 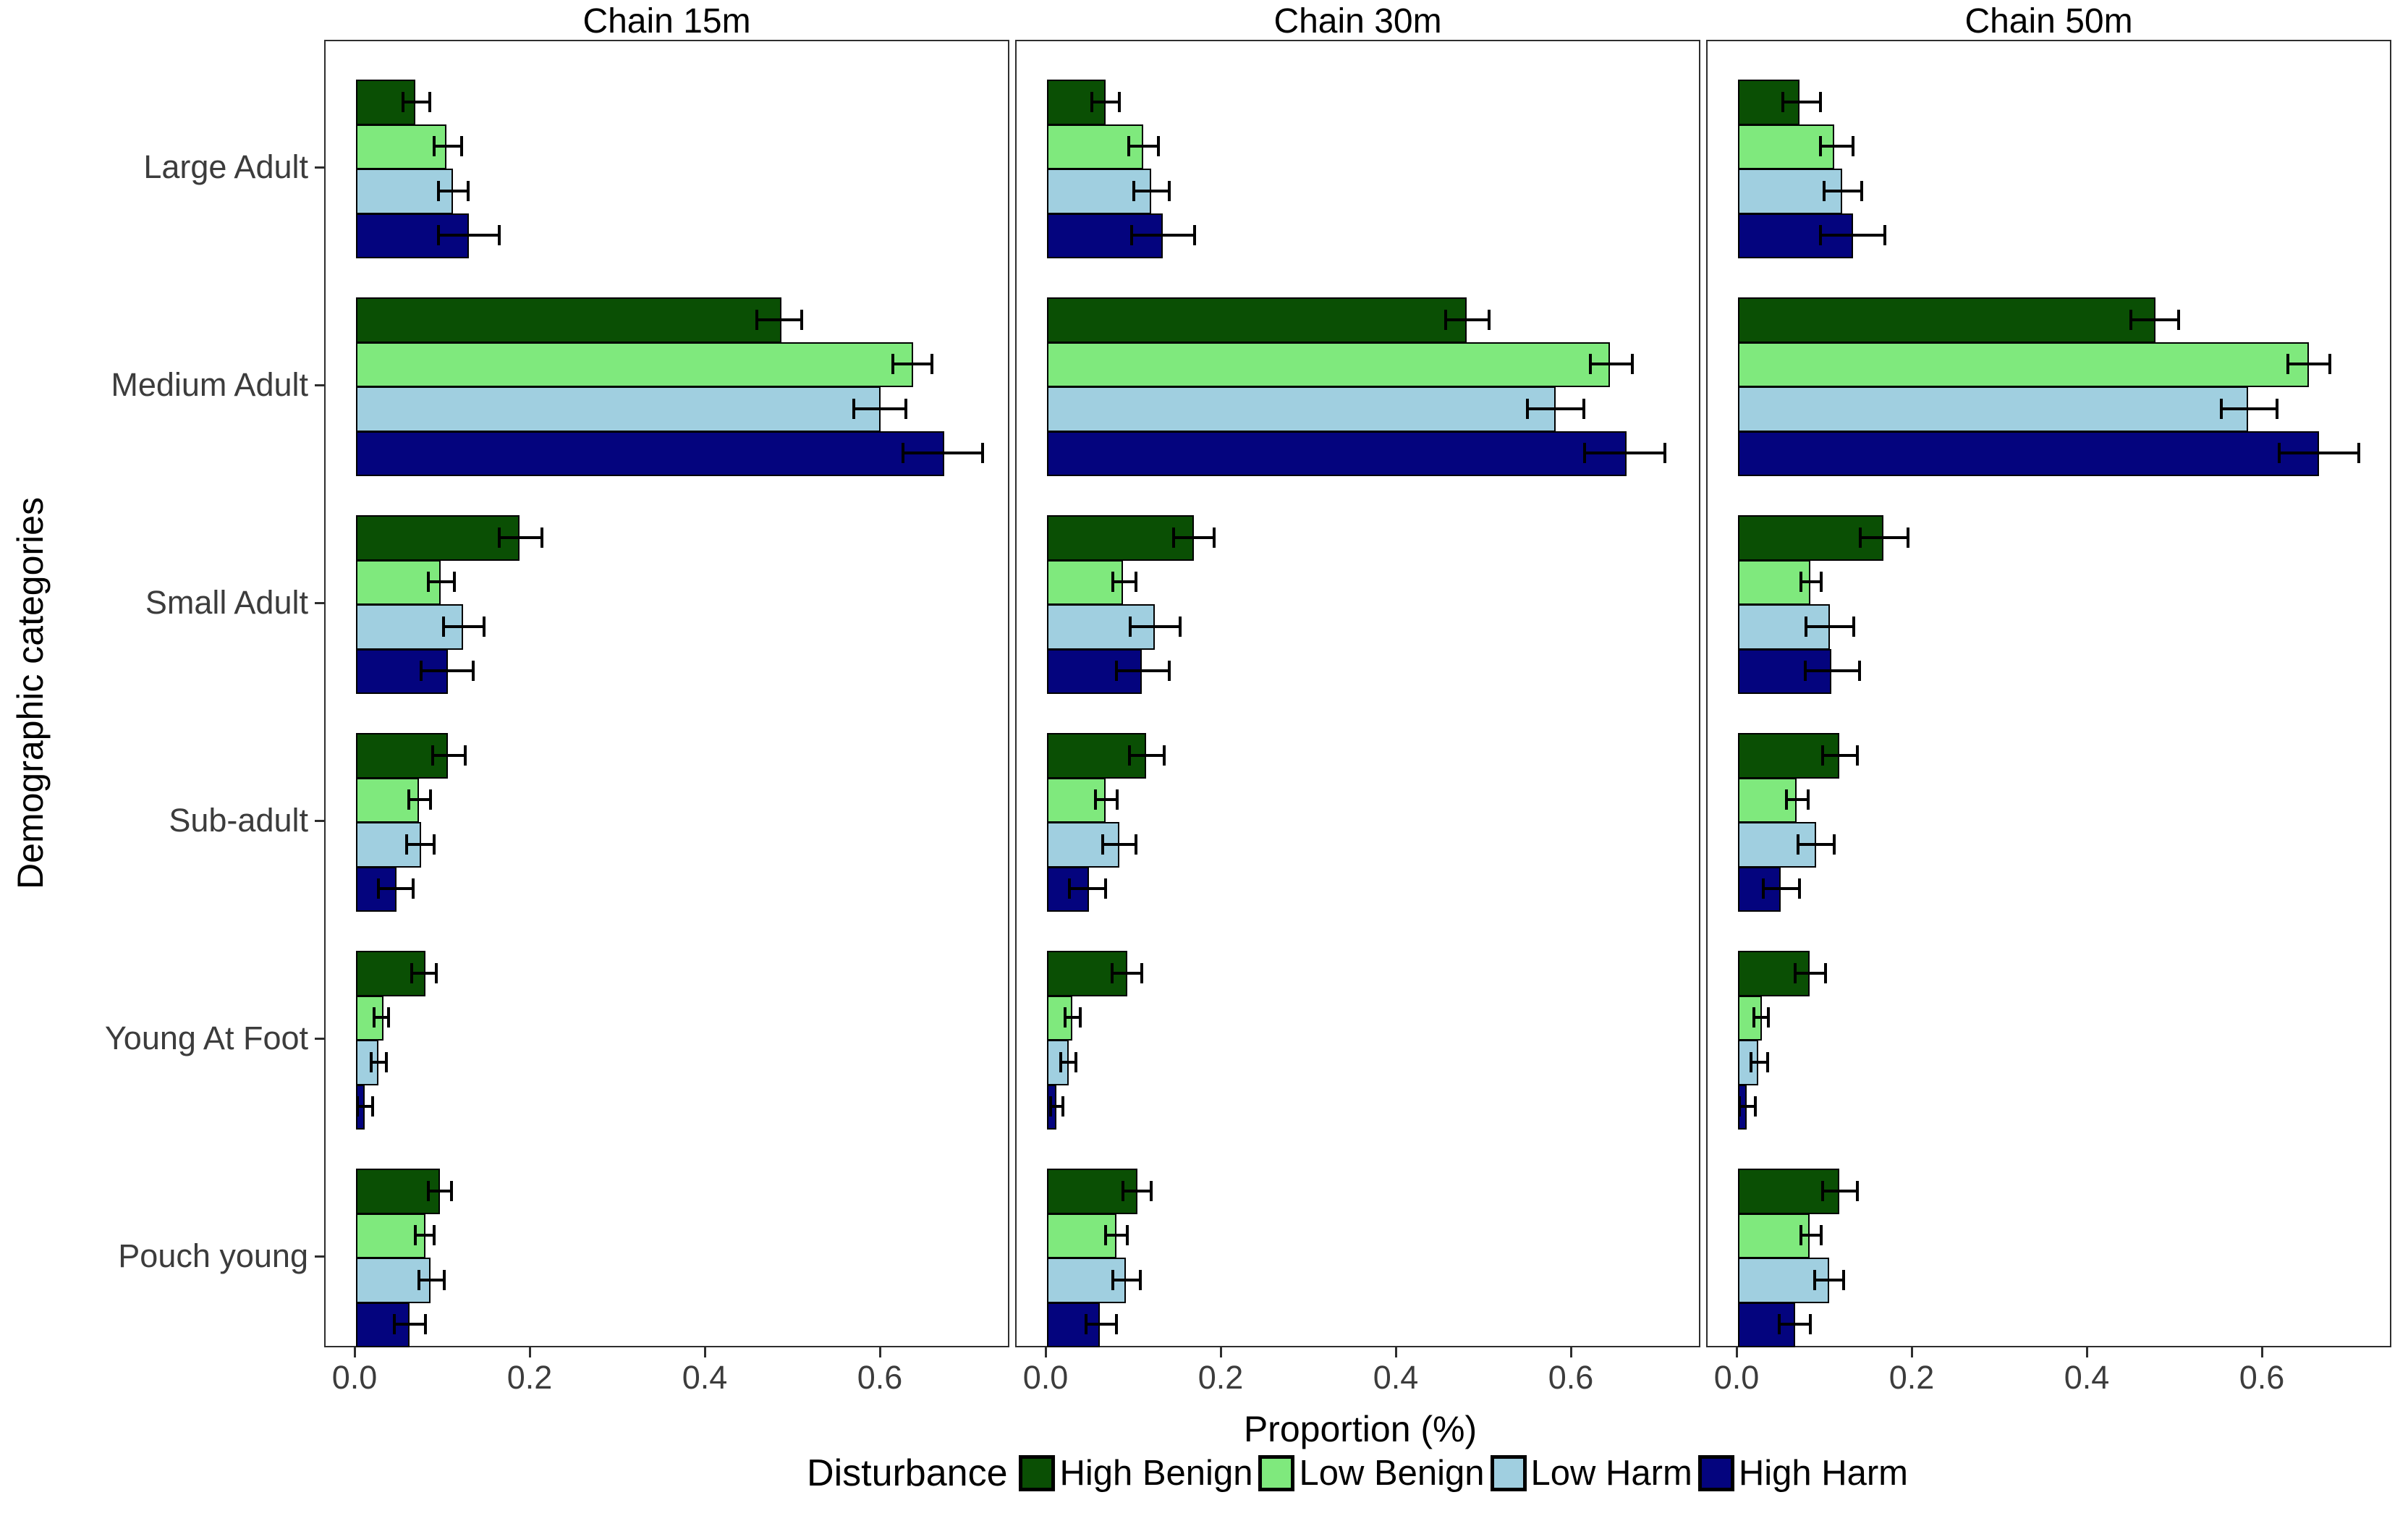 I want to click on legend-swatch-high-benign, so click(x=1037, y=1473).